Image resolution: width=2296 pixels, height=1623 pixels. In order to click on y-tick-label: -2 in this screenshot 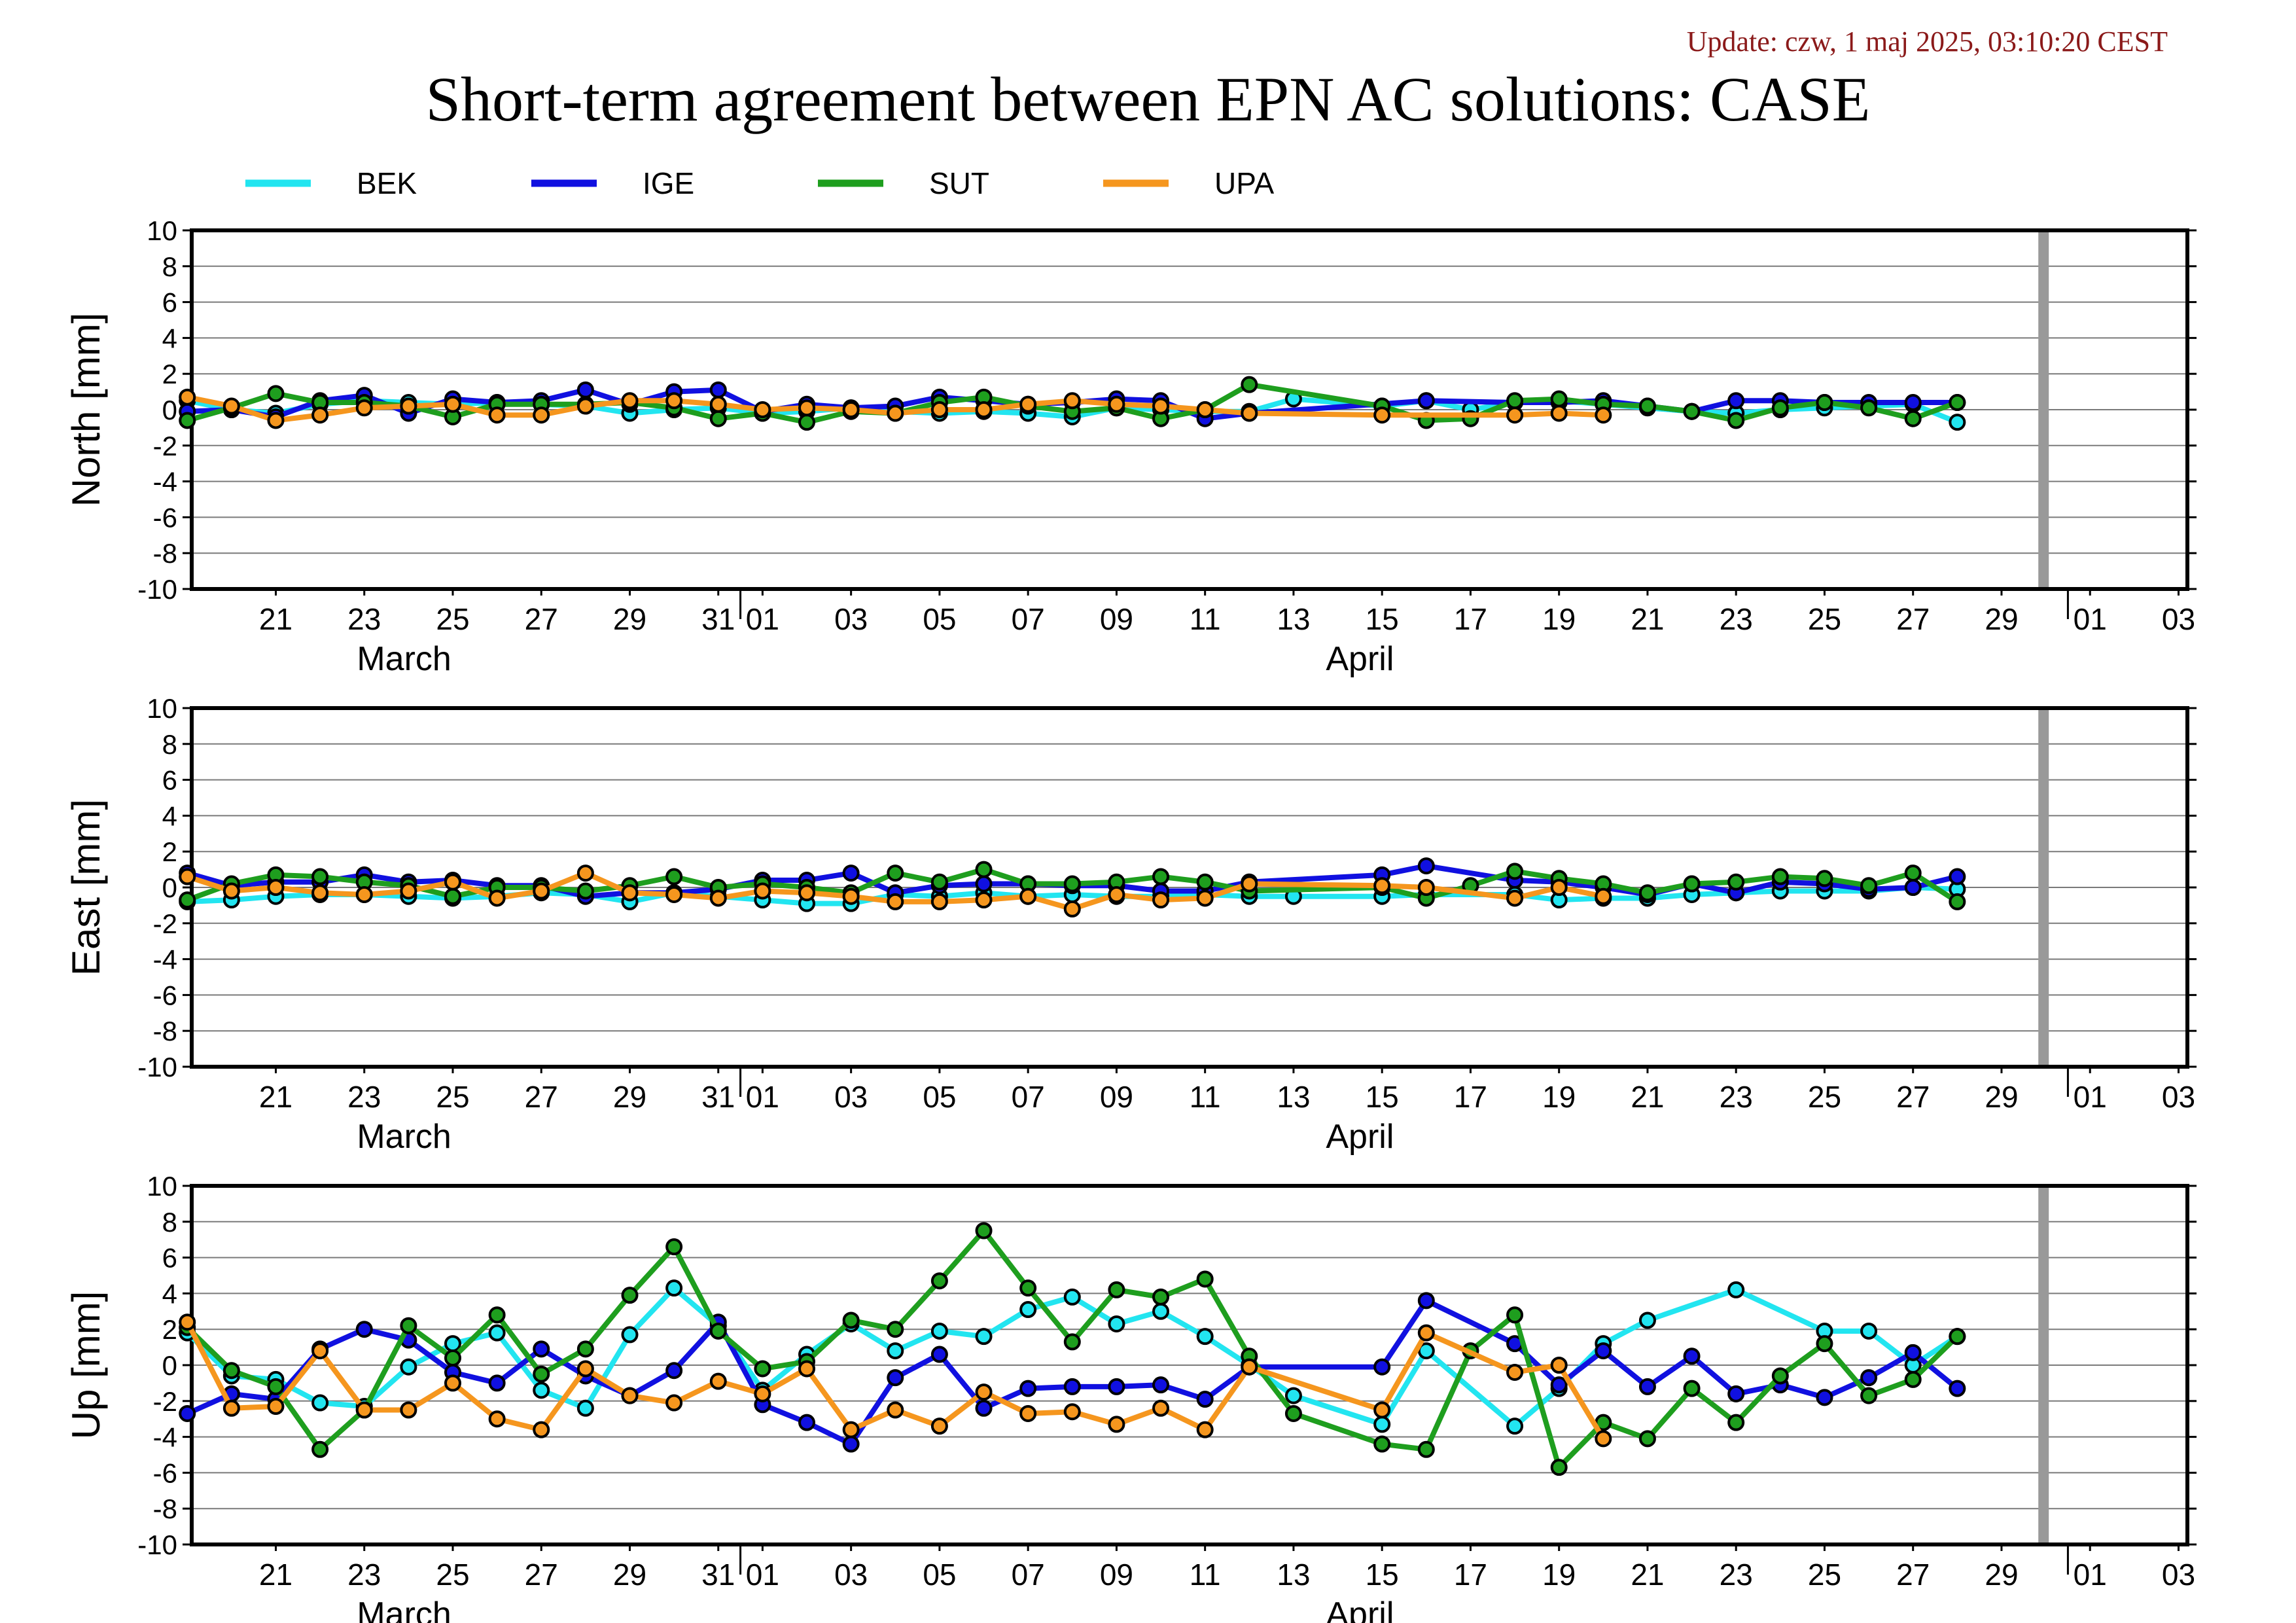, I will do `click(165, 923)`.